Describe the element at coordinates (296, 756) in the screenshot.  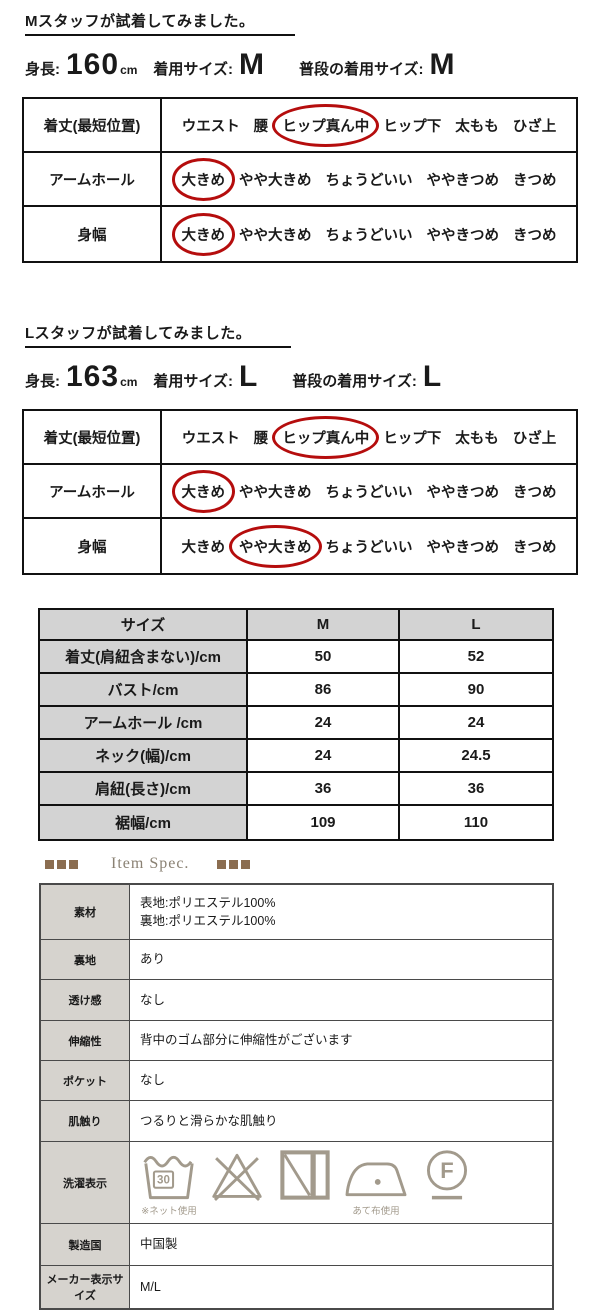
I see `size-table-row: ネック(幅)/cm 24 24.5` at that location.